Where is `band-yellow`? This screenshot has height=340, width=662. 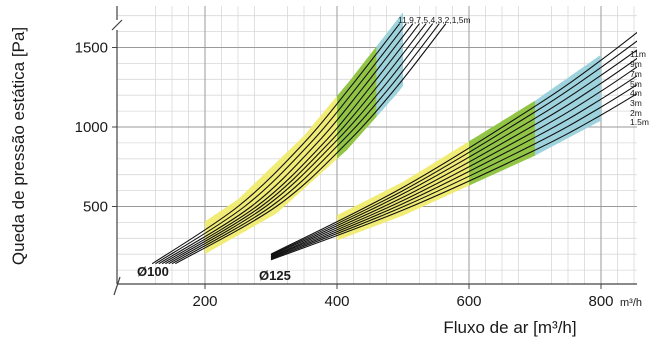
band-yellow is located at coordinates (271, 175).